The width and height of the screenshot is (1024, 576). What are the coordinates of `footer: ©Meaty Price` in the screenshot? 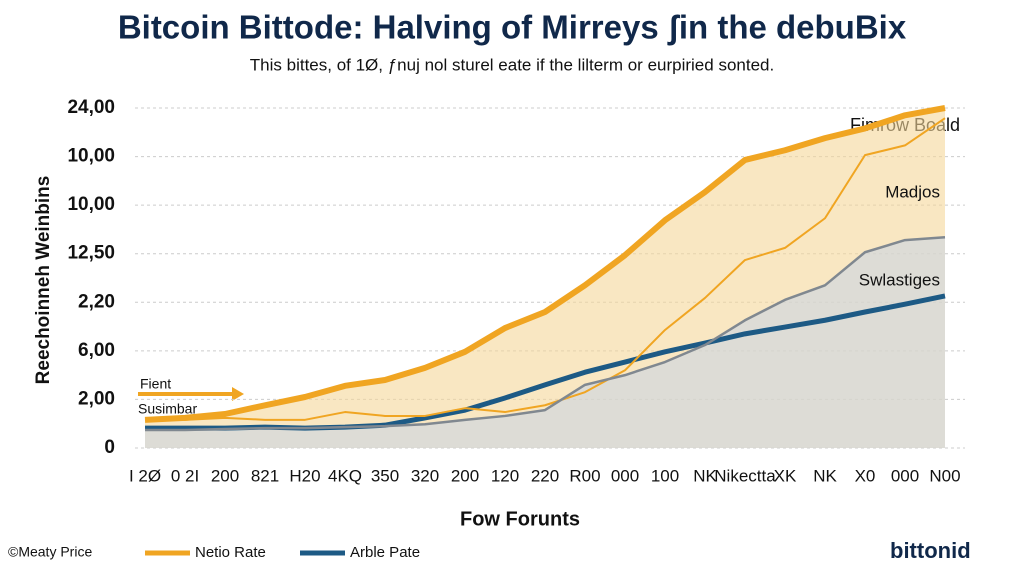 It's located at (50, 552).